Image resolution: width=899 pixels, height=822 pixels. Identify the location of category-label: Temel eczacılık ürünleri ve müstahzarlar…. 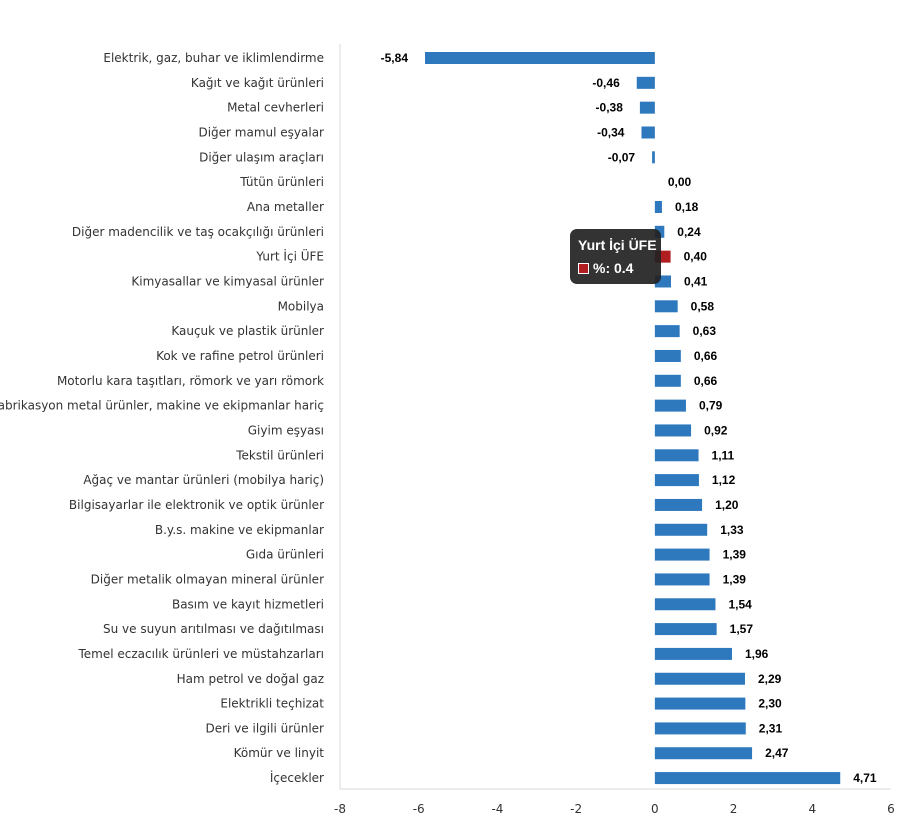
(201, 654).